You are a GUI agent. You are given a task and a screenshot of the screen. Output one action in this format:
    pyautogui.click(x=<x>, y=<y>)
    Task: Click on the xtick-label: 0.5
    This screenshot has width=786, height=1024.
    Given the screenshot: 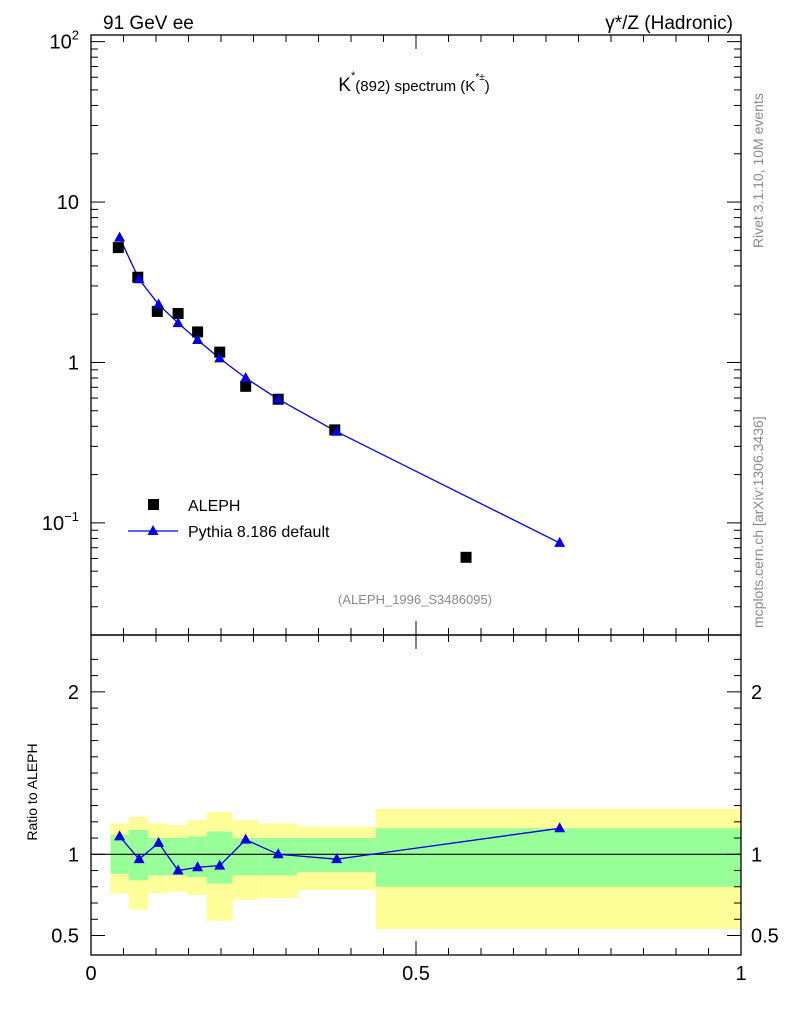 What is the action you would take?
    pyautogui.click(x=416, y=974)
    